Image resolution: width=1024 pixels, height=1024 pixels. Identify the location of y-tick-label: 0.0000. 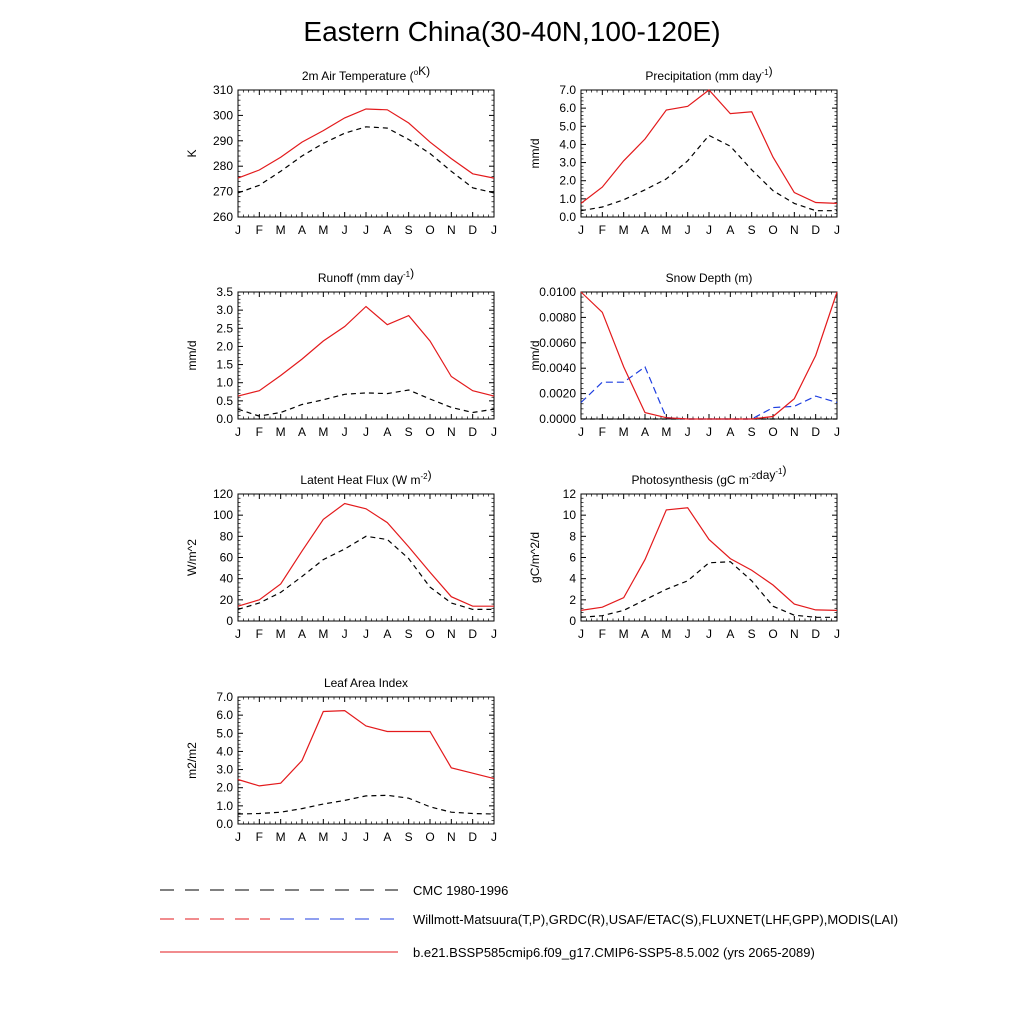
(557, 419).